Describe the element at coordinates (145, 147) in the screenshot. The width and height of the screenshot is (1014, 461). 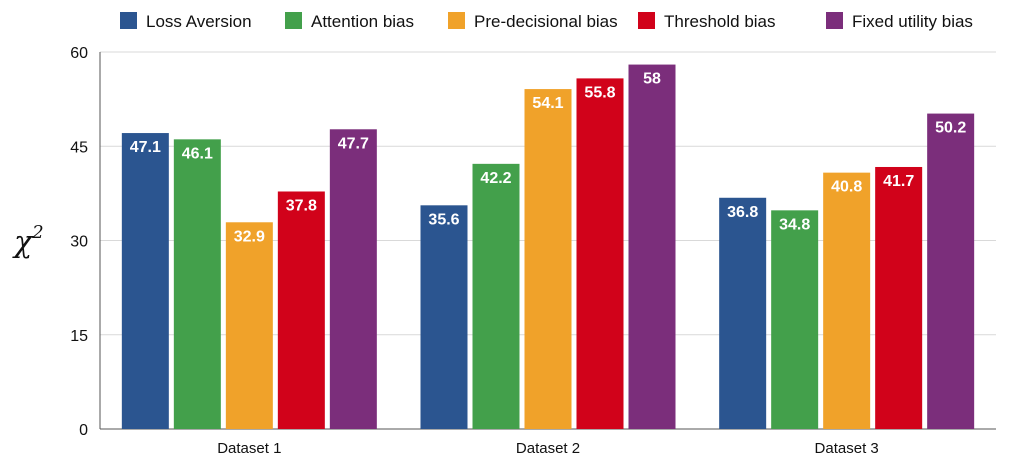
I see `bar-value-label: 47.1` at that location.